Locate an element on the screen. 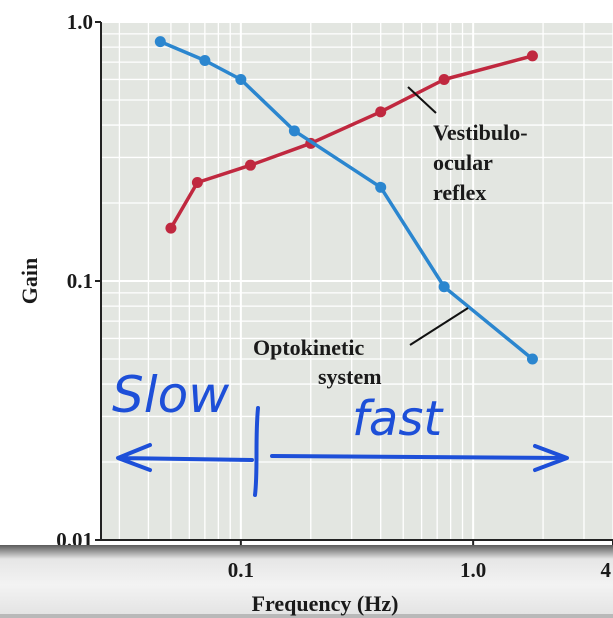  x-axis-title: Frequency (Hz) is located at coordinates (325, 603).